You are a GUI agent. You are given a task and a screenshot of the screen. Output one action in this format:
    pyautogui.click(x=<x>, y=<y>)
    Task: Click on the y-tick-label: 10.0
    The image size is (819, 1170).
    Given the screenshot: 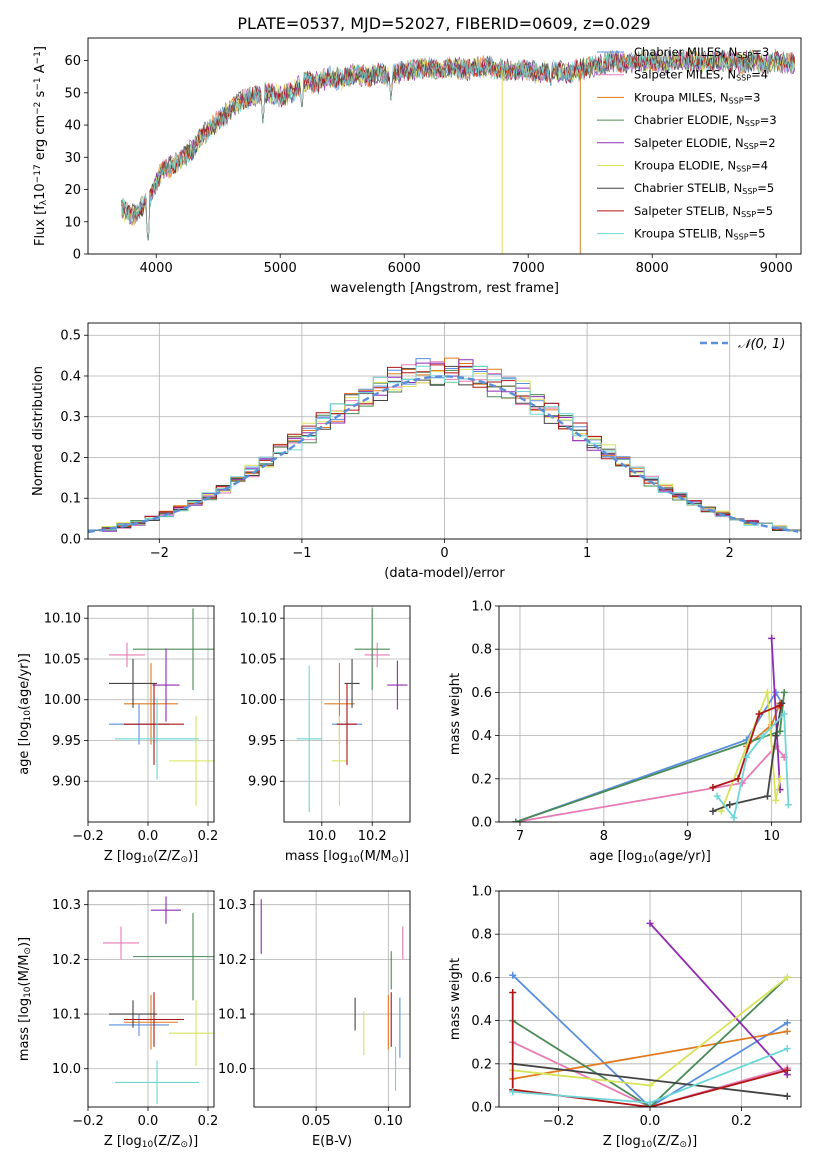 What is the action you would take?
    pyautogui.click(x=66, y=1069)
    